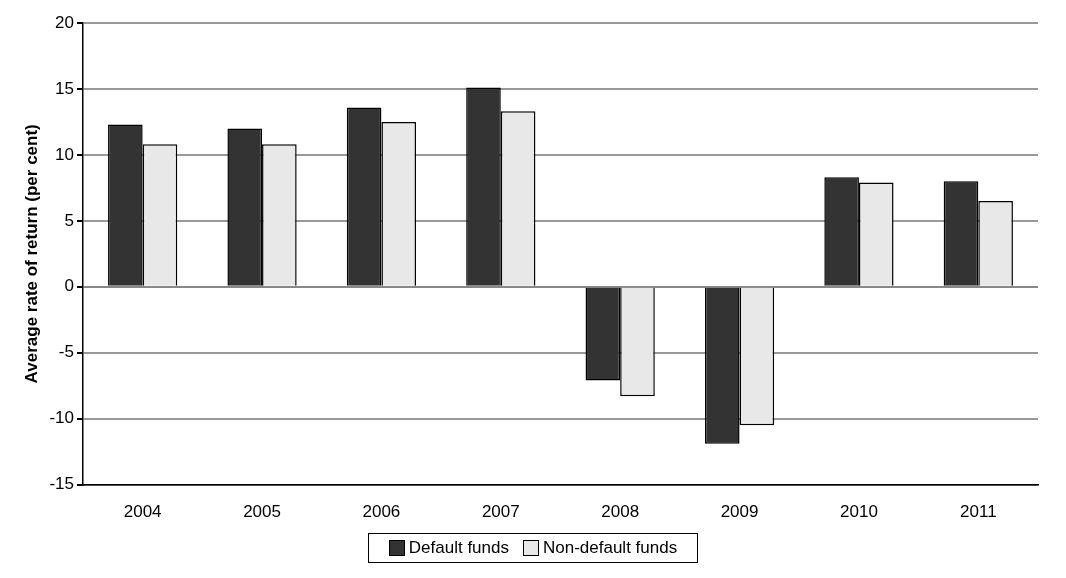 The width and height of the screenshot is (1066, 578). I want to click on y-tick-label: 5, so click(69, 220).